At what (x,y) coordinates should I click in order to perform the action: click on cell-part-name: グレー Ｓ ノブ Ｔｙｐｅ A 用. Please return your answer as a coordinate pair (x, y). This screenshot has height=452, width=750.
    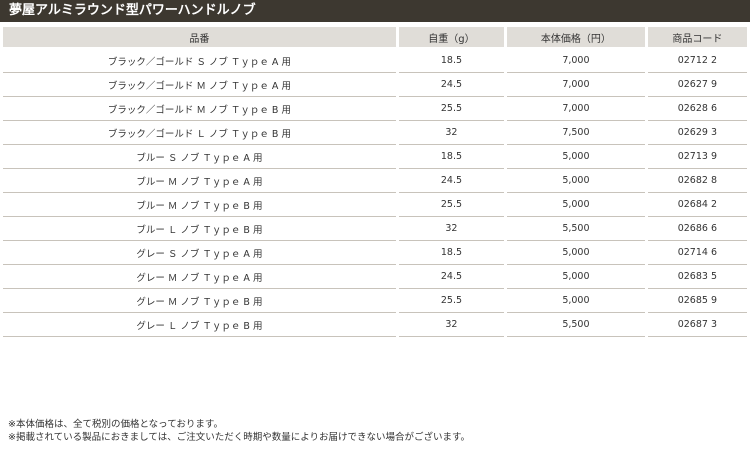
    Looking at the image, I should click on (199, 253).